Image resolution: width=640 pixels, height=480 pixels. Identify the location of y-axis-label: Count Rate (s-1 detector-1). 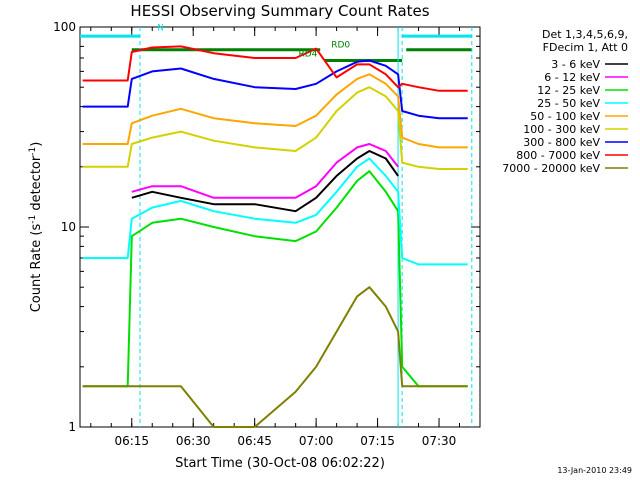
(36, 227).